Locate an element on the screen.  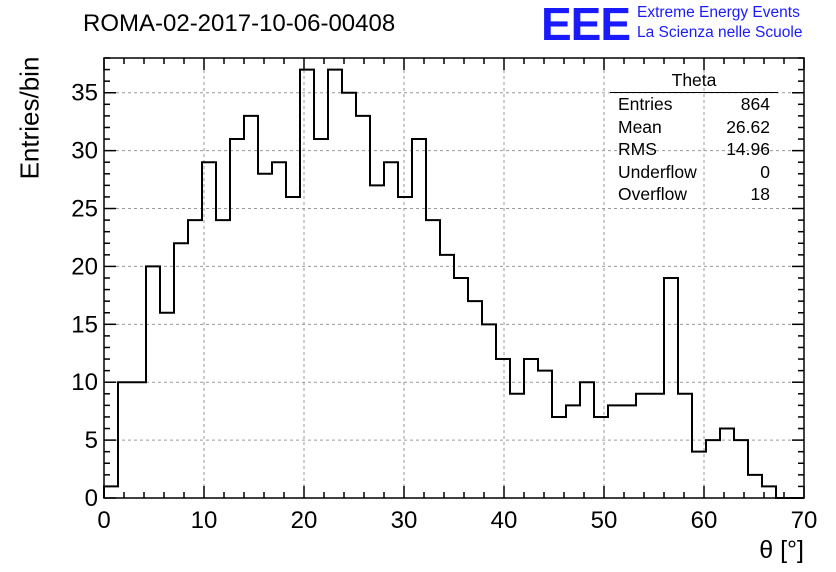
x-tick-label: 30 is located at coordinates (404, 520).